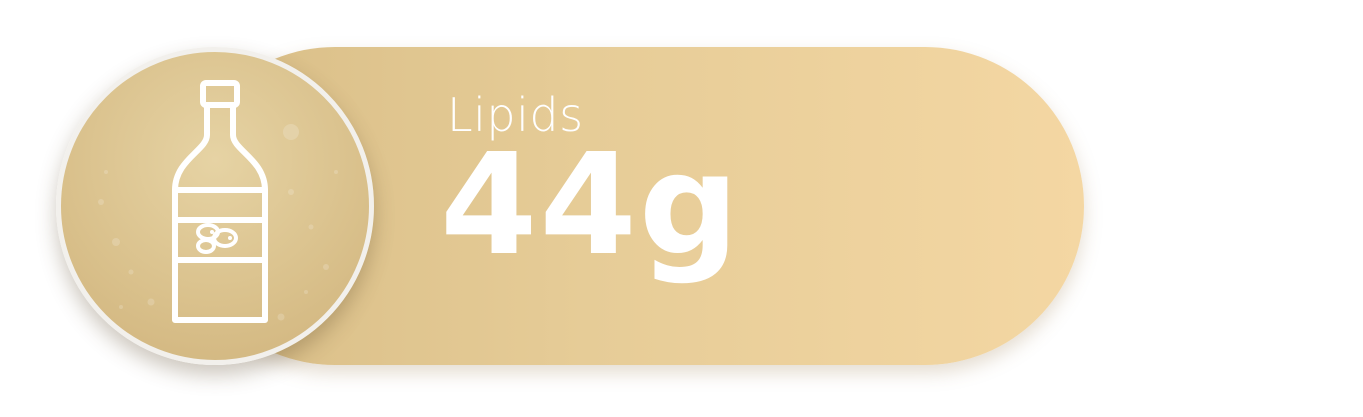 The height and width of the screenshot is (417, 1363). Describe the element at coordinates (220, 201) in the screenshot. I see `oil-bottle-icon` at that location.